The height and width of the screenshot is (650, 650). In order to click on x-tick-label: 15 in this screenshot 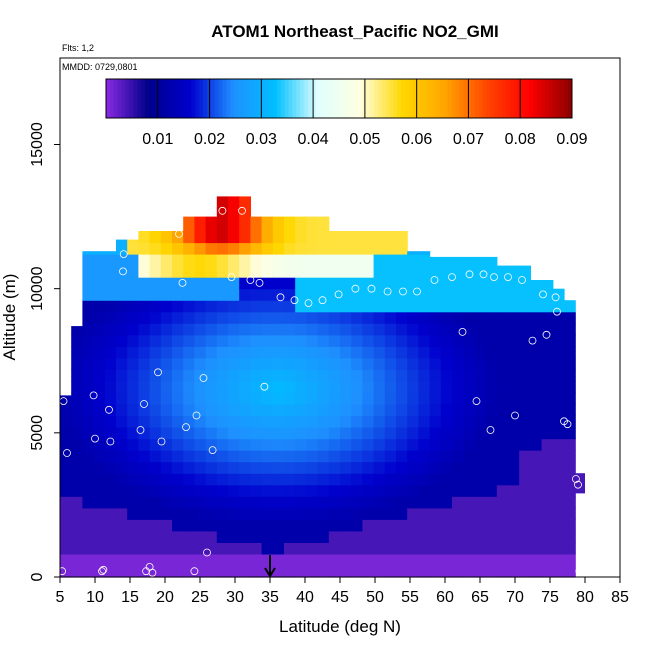, I will do `click(130, 597)`.